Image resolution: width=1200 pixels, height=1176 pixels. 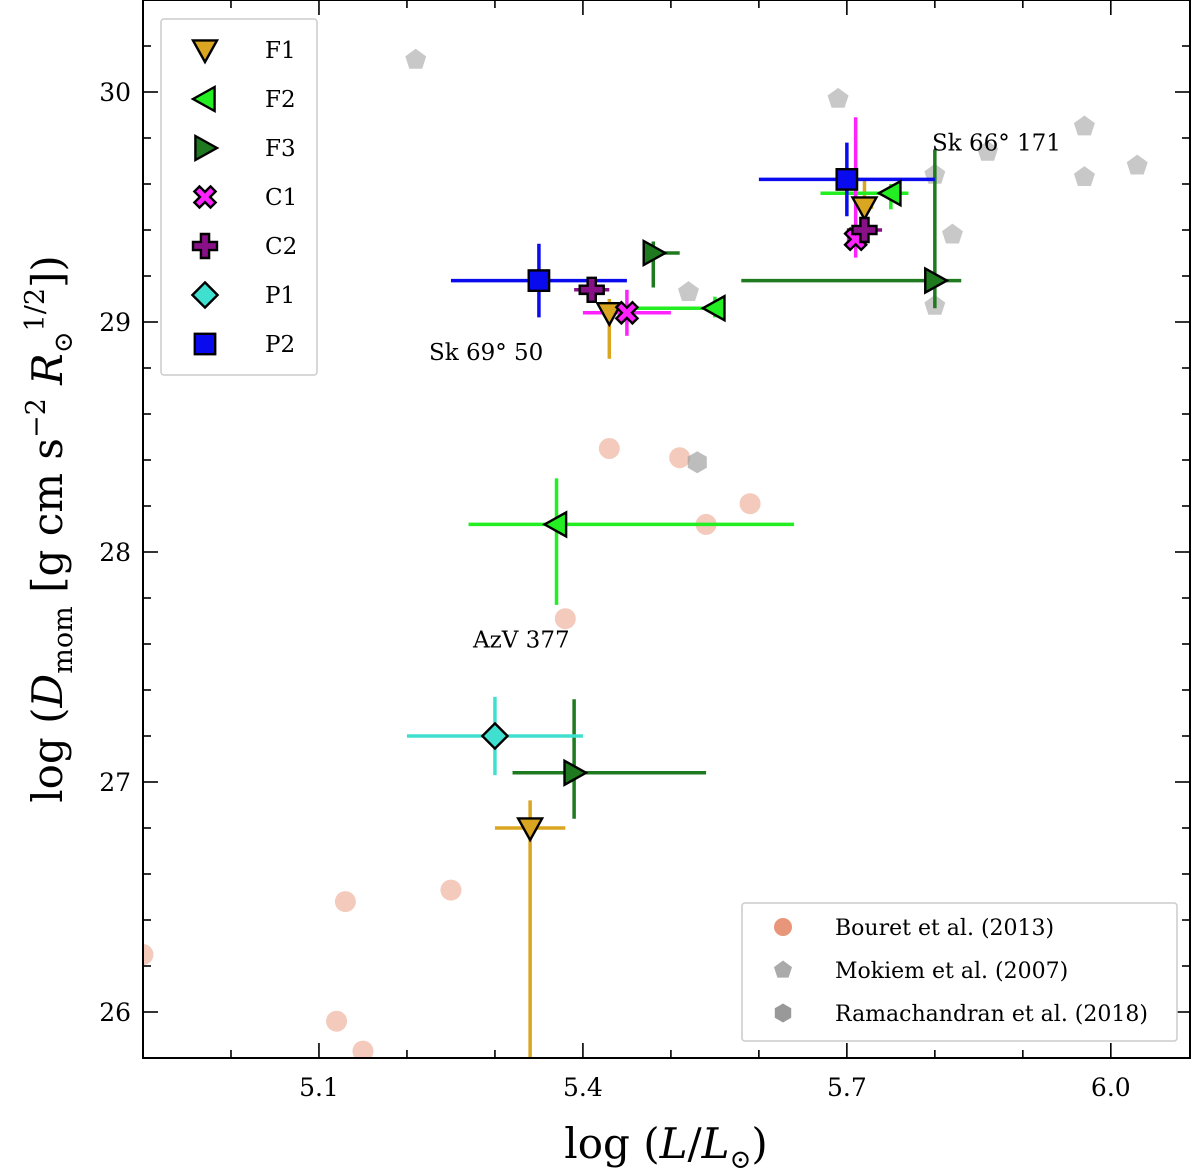 What do you see at coordinates (203, 99) in the screenshot?
I see `legend-marker-f2` at bounding box center [203, 99].